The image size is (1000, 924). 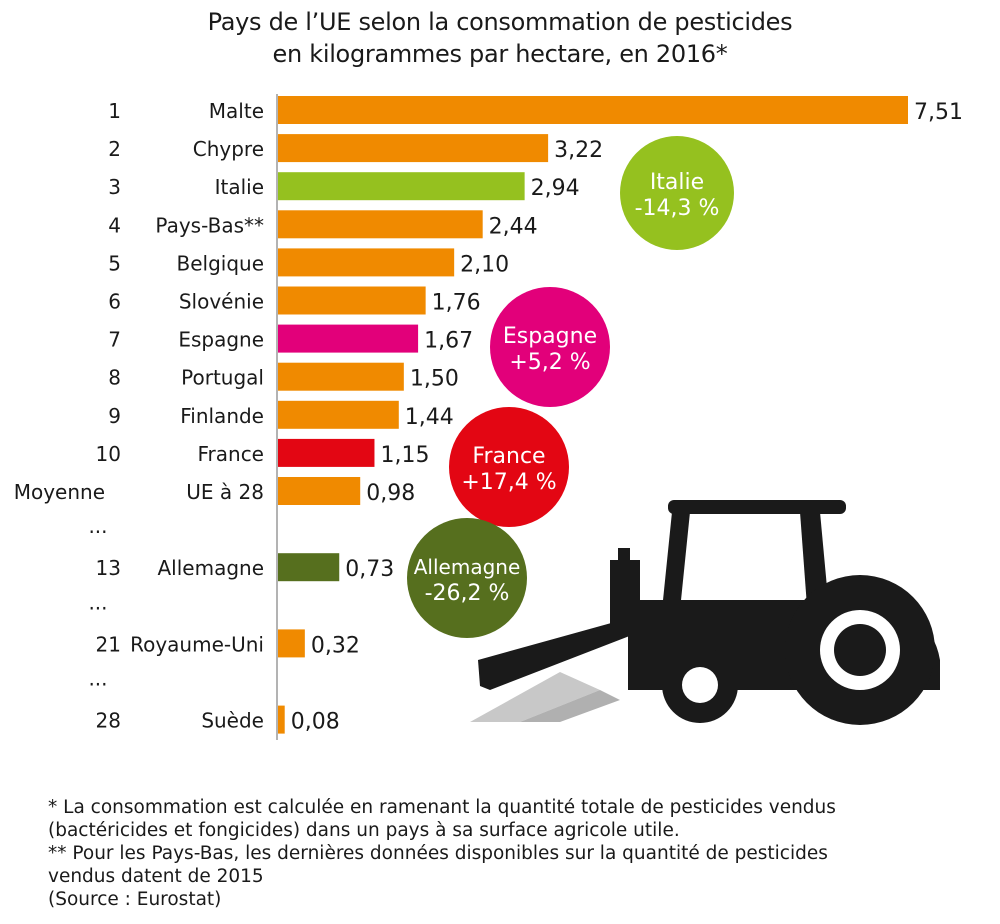 I want to click on rank-label: 10, so click(x=108, y=454).